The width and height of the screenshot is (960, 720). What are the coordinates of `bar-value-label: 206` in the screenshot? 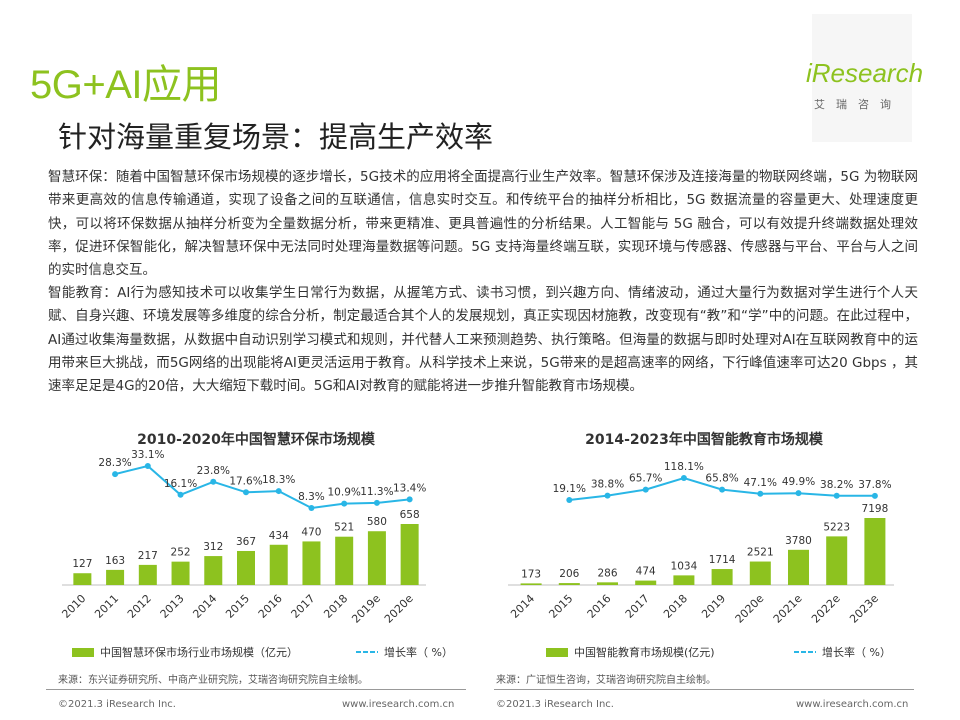 It's located at (569, 574).